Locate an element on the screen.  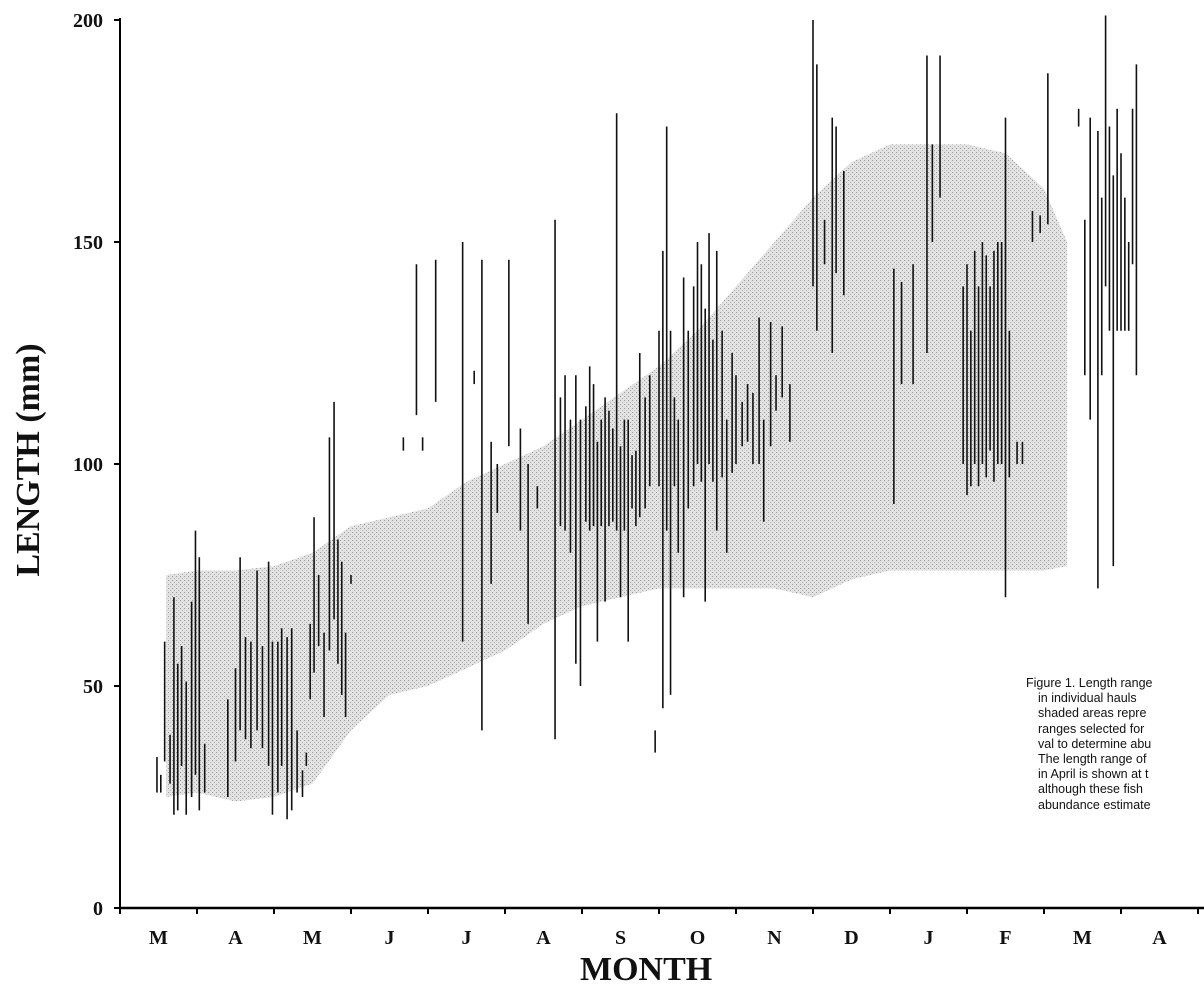
caption-line: Figure 1. Length range is located at coordinates (1089, 683).